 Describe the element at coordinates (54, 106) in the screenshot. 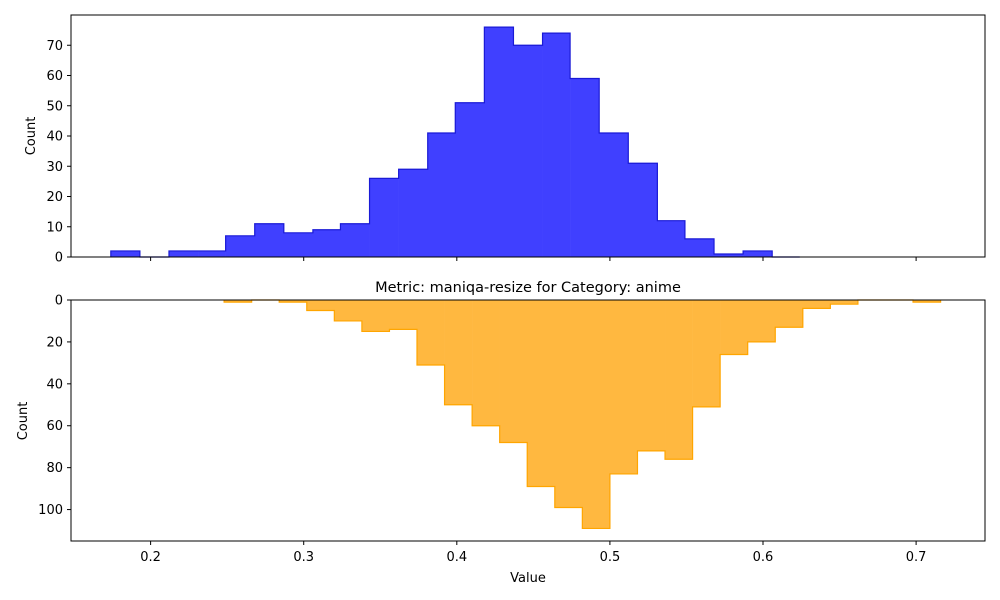

I see `top-y-tick-label: 50` at that location.